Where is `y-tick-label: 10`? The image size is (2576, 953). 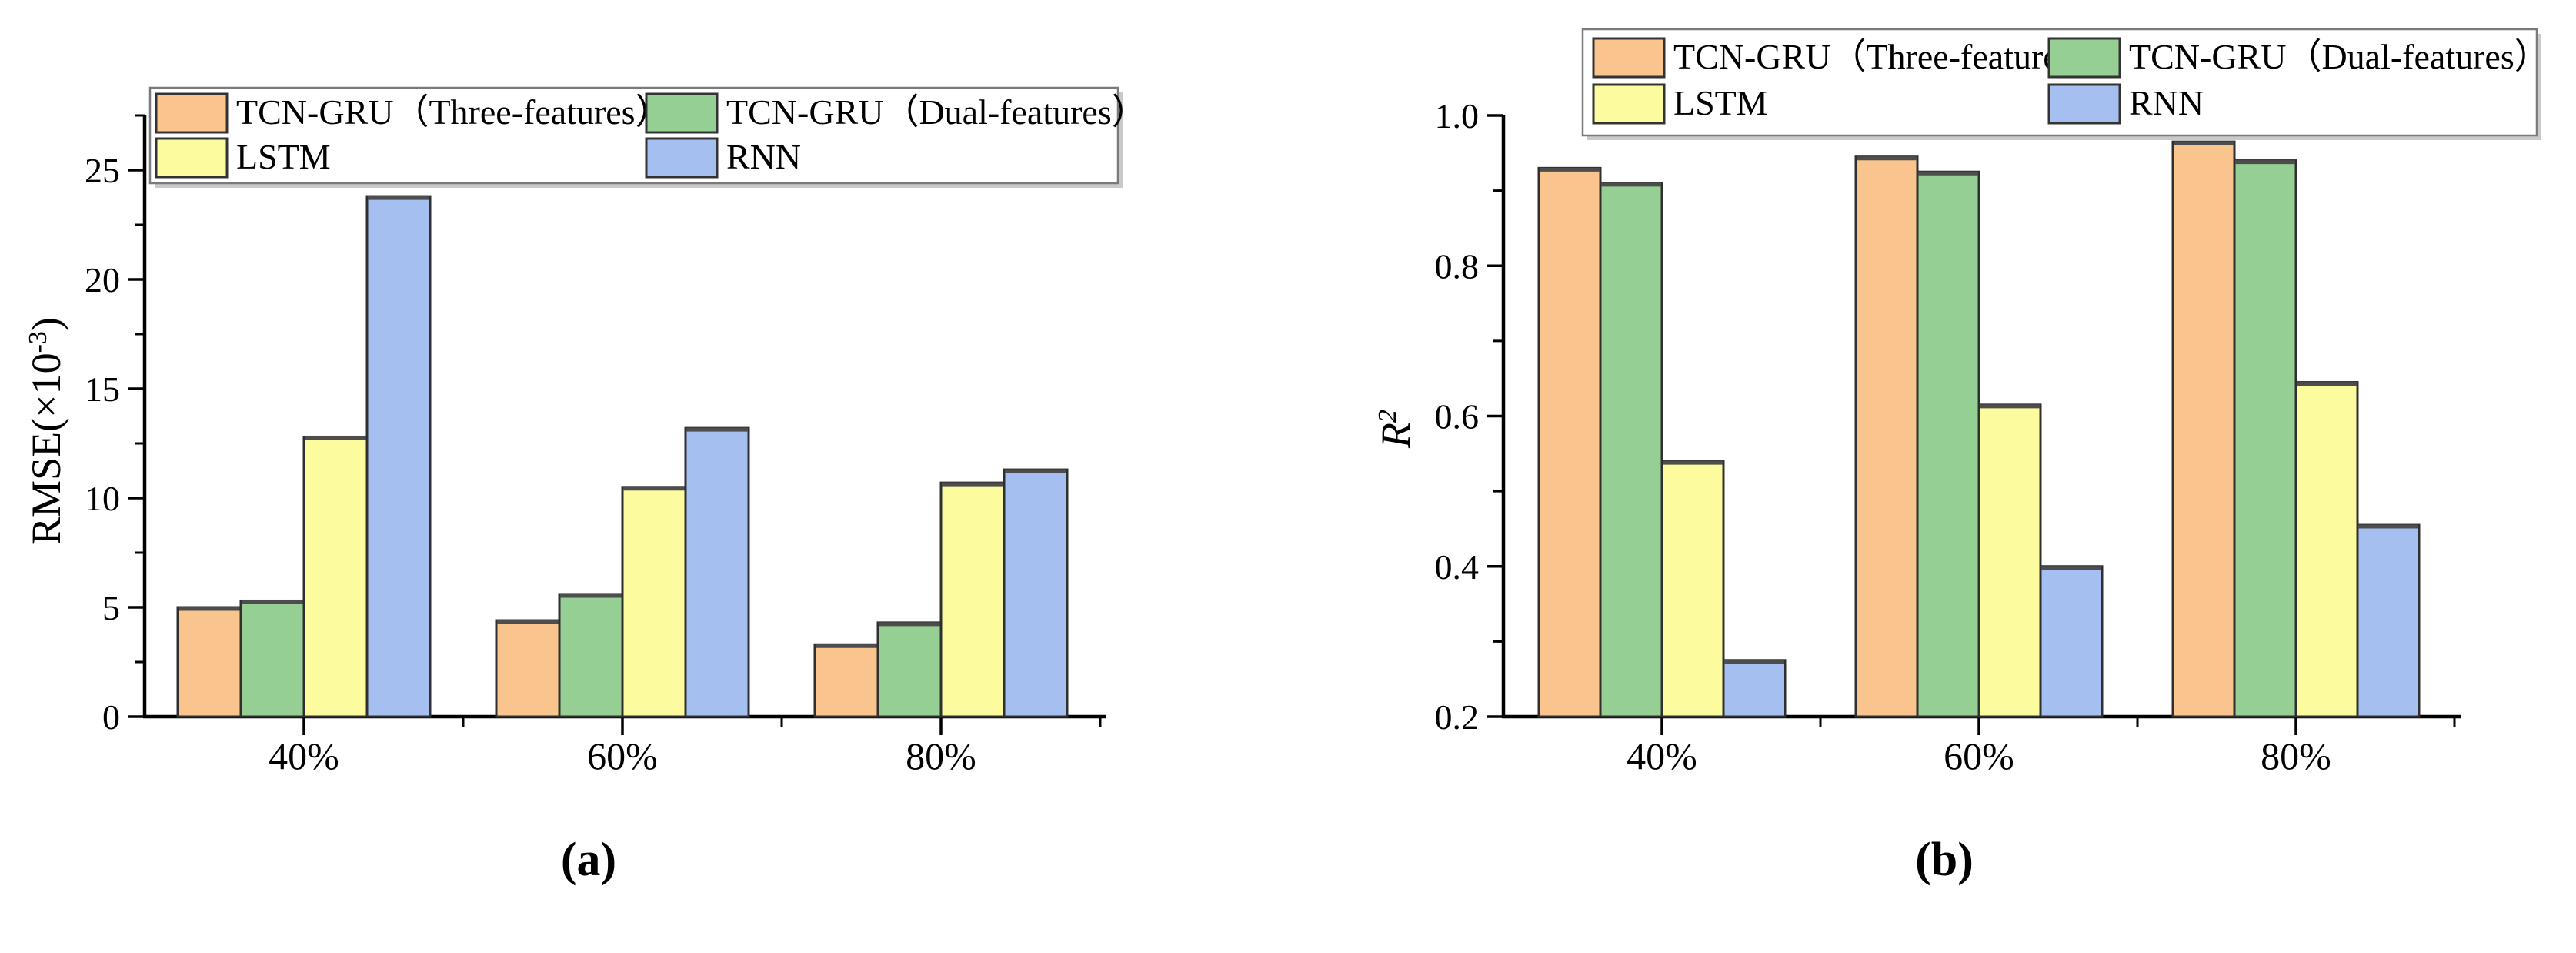
y-tick-label: 10 is located at coordinates (103, 498).